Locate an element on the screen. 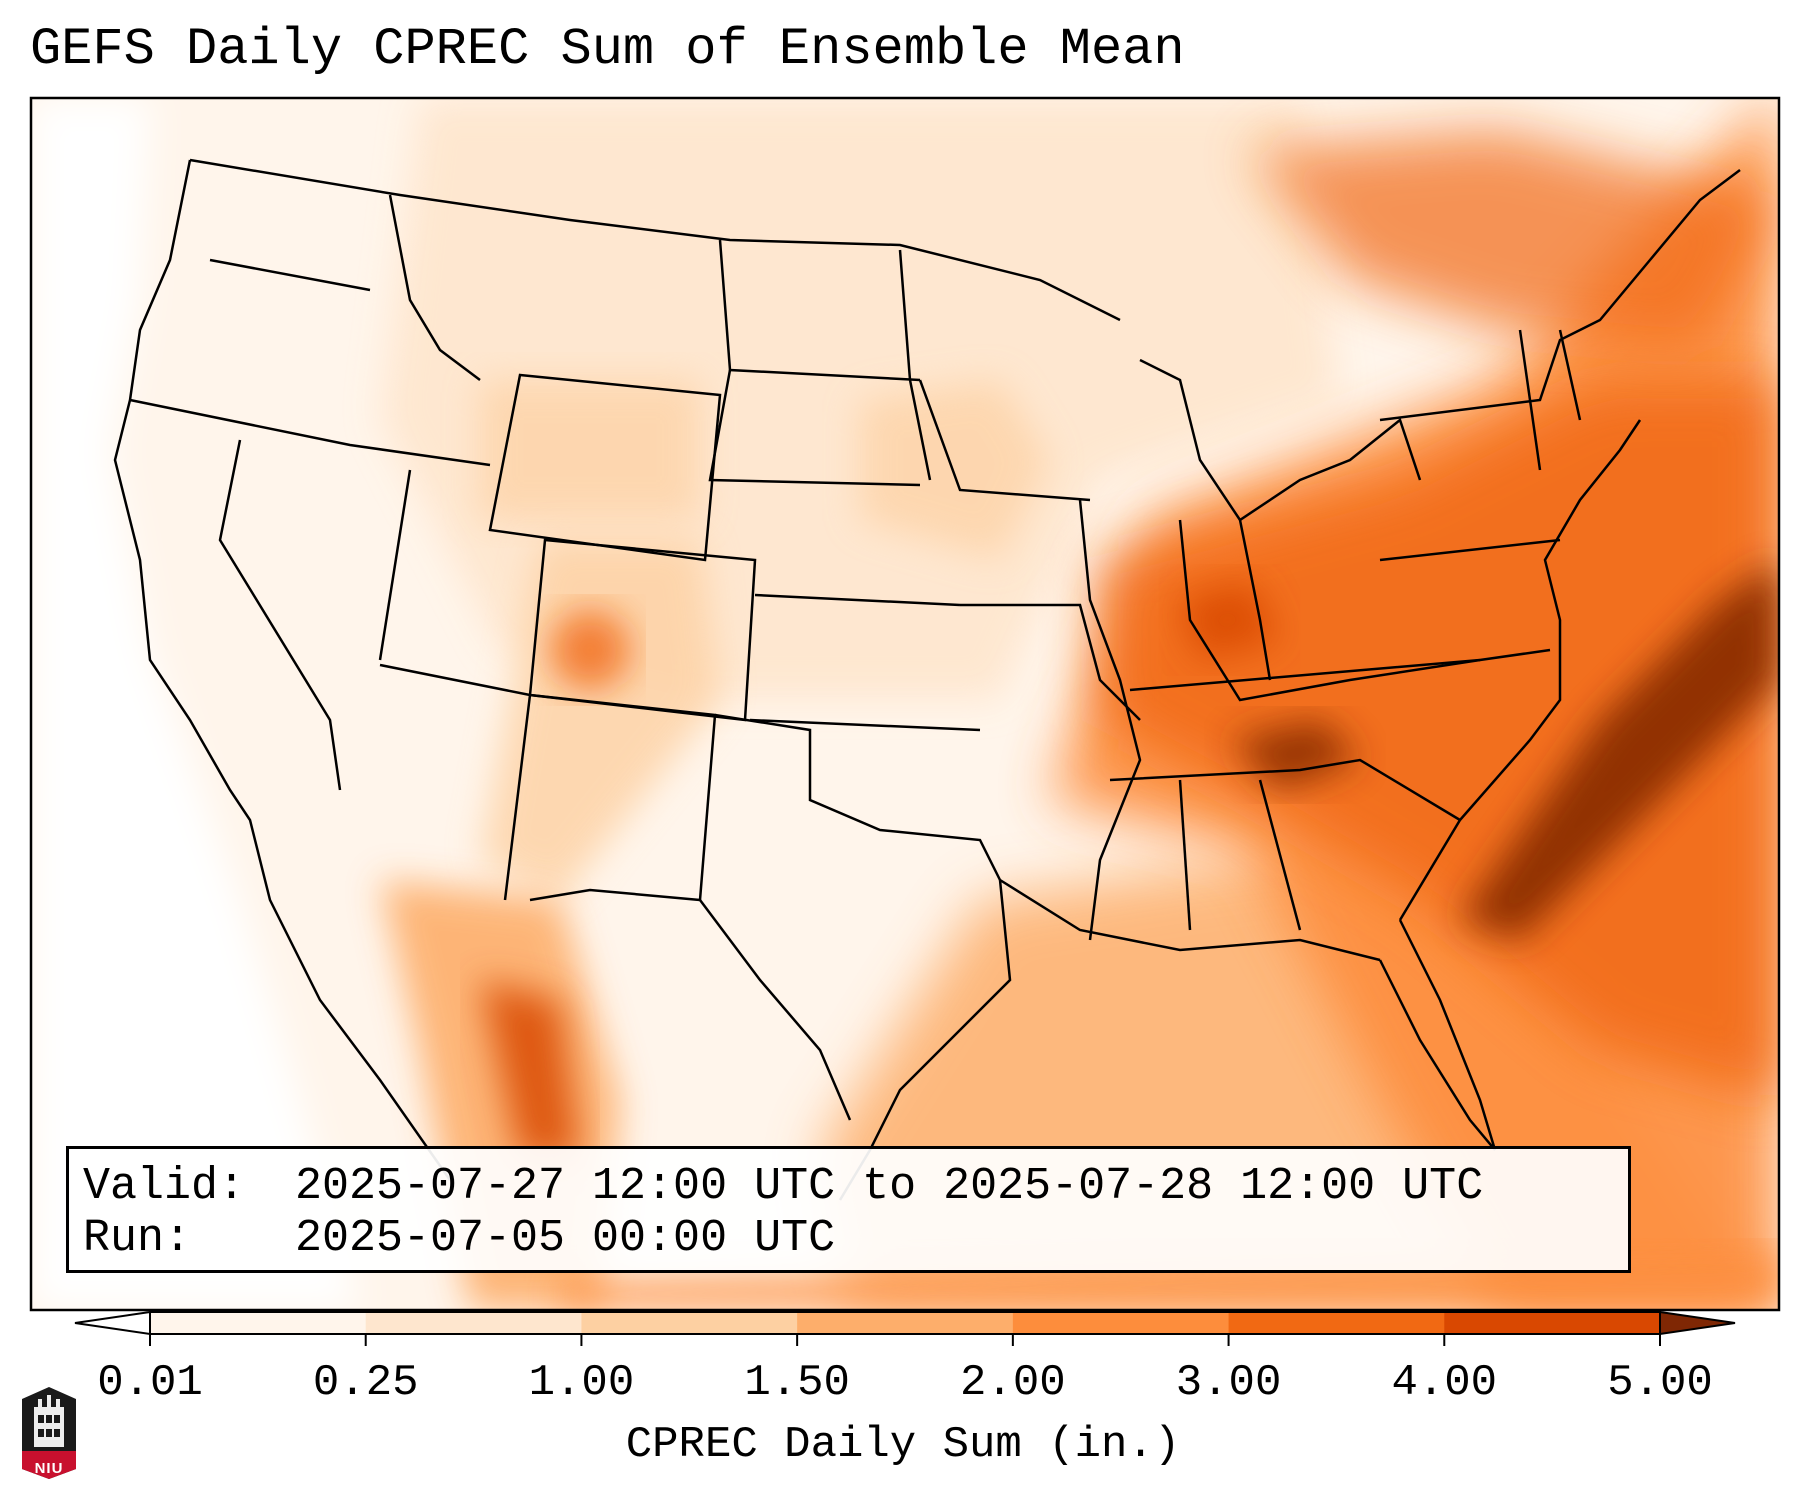 Image resolution: width=1803 pixels, height=1500 pixels. colorbar-tick-label: 2.00 is located at coordinates (1013, 1383).